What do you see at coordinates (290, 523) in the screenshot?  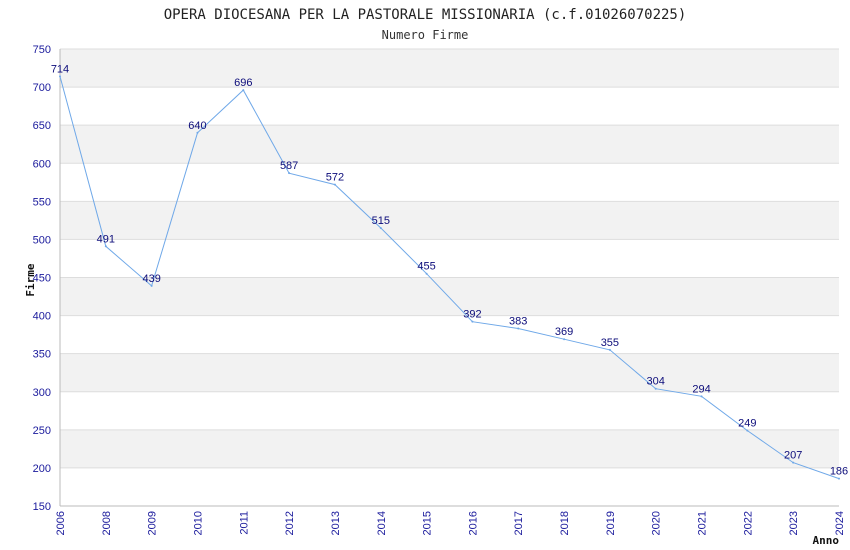 I see `x-tick-label: 2012` at bounding box center [290, 523].